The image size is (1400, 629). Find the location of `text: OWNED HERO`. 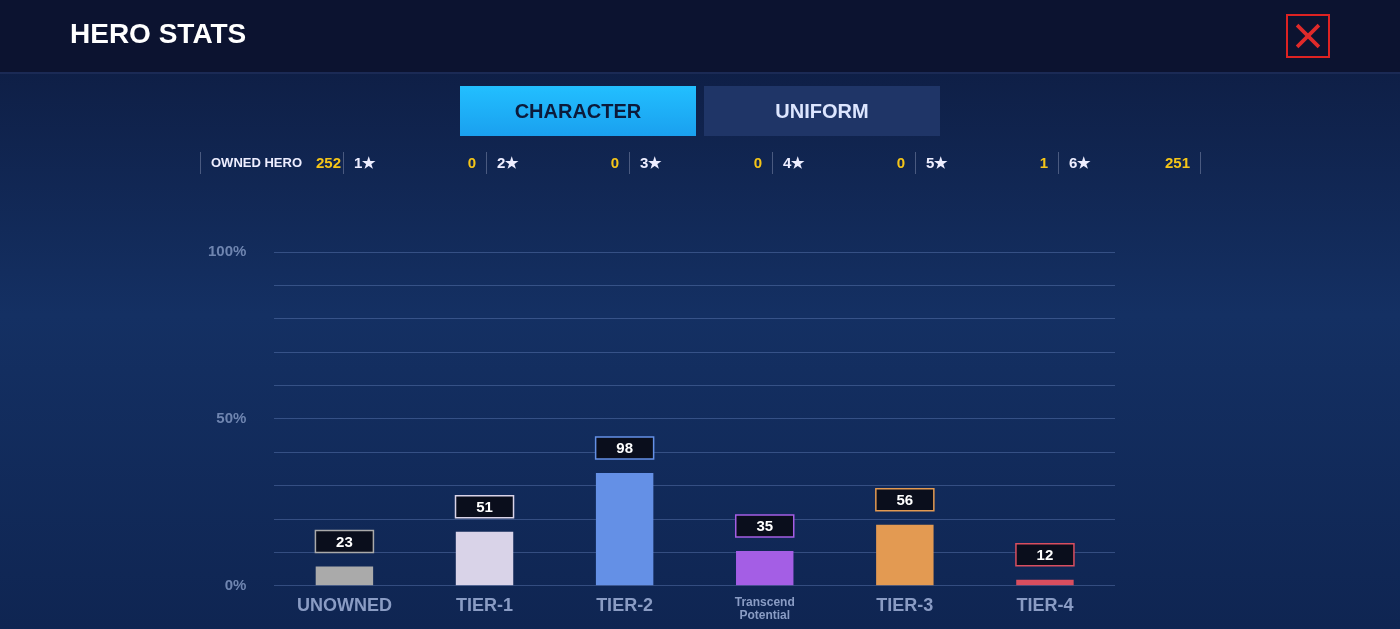

text: OWNED HERO is located at coordinates (256, 163).